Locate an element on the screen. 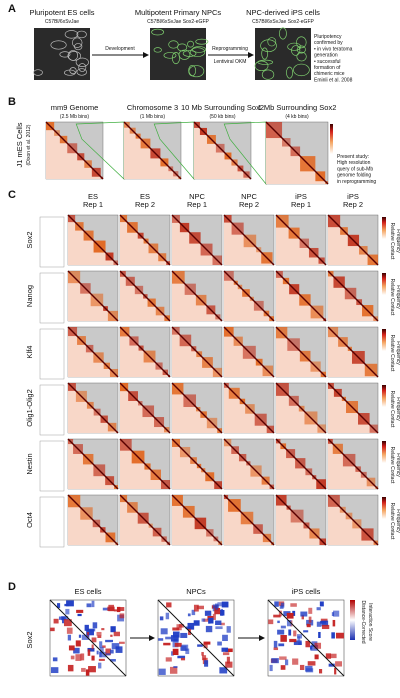 This screenshot has width=400, height=698. label: query of sub-Mb is located at coordinates (355, 169).